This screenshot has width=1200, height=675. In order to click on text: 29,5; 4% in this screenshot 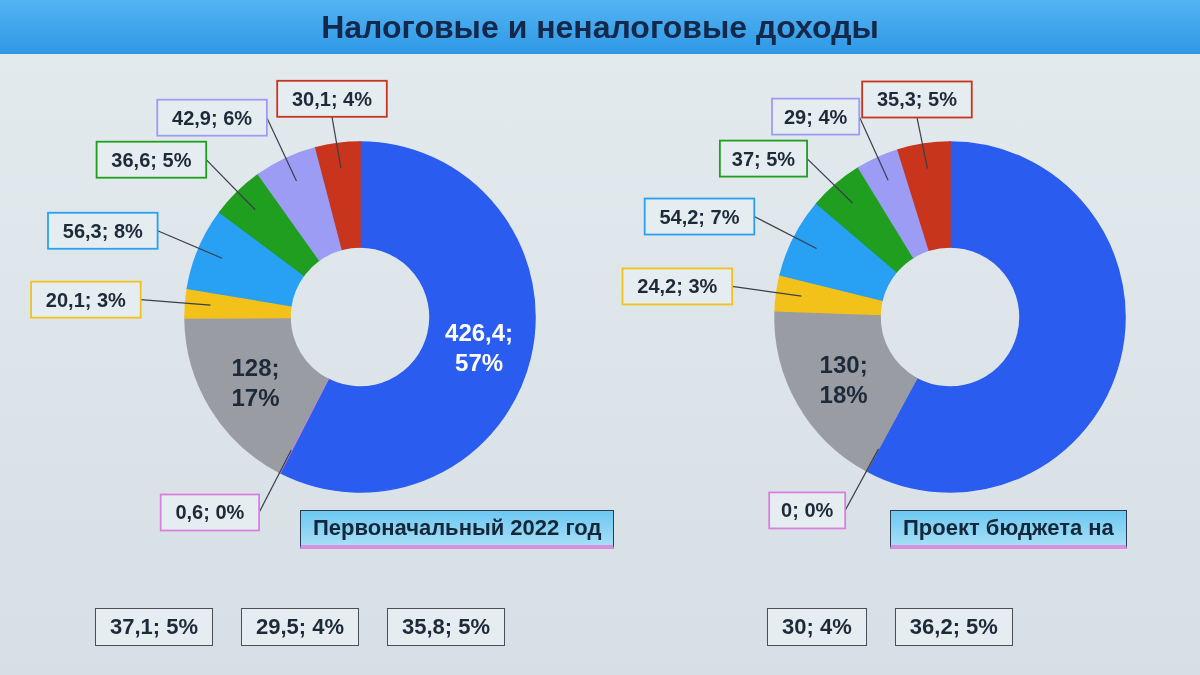, I will do `click(300, 627)`.